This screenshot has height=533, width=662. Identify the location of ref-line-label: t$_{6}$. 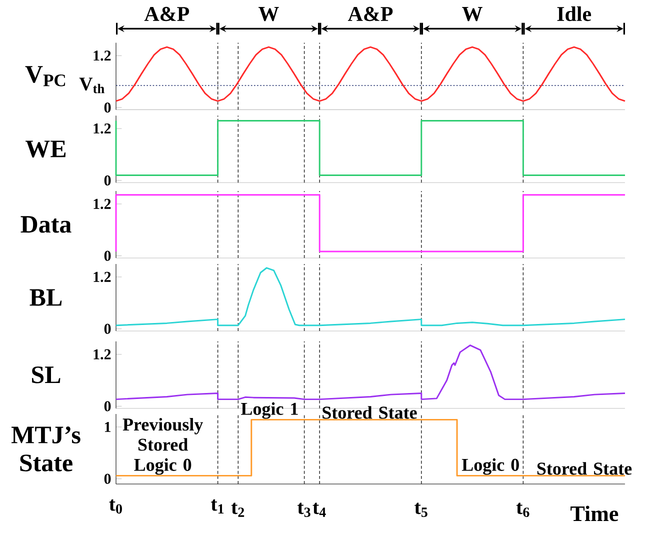
(523, 509).